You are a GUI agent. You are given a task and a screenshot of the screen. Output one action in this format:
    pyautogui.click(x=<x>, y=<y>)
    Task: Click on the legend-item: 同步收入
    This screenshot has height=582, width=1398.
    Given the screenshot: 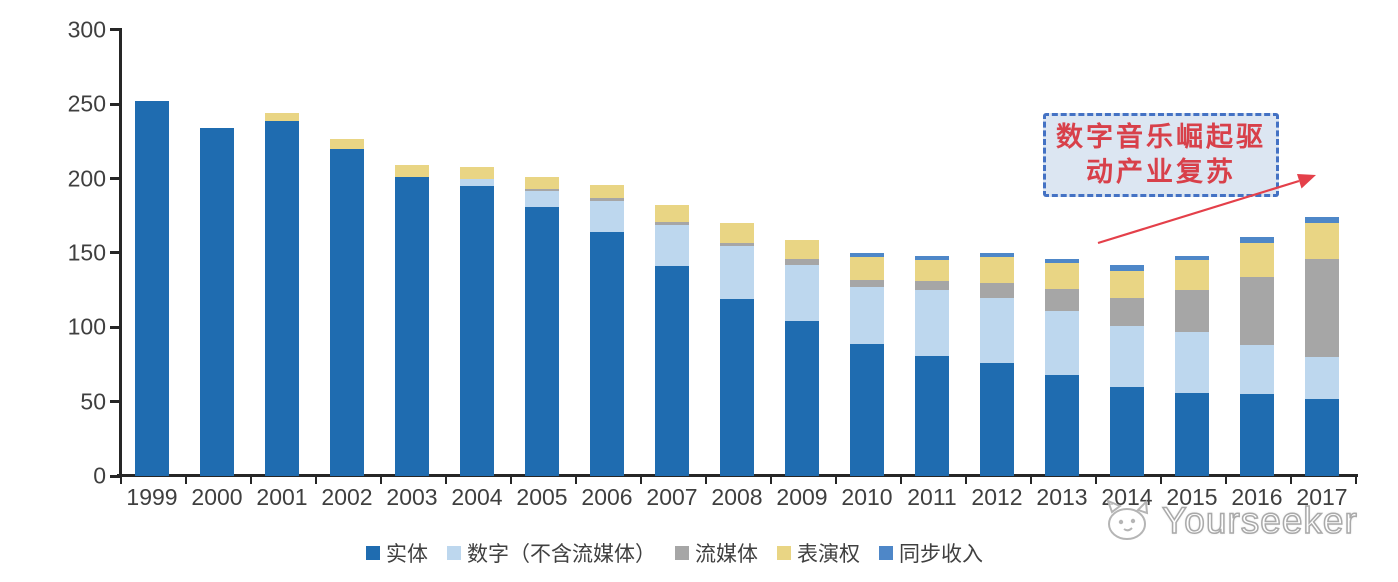 What is the action you would take?
    pyautogui.click(x=931, y=553)
    